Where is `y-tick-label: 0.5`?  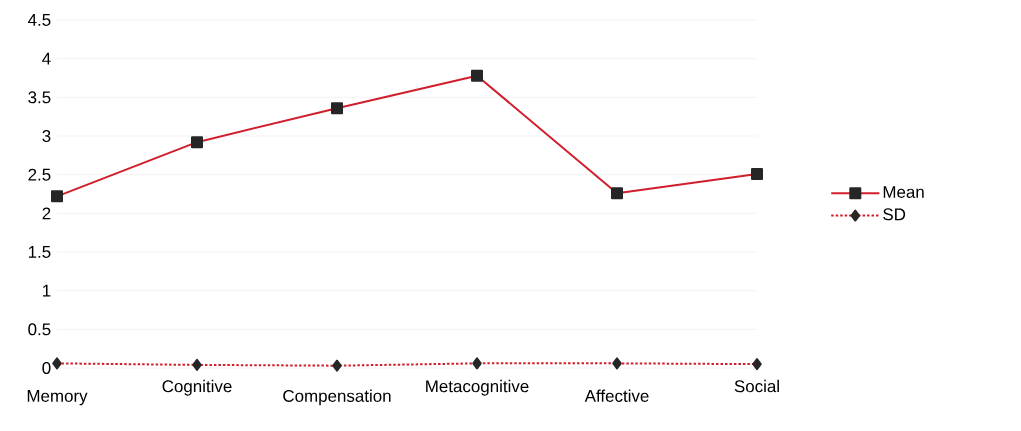 y-tick-label: 0.5 is located at coordinates (39, 329).